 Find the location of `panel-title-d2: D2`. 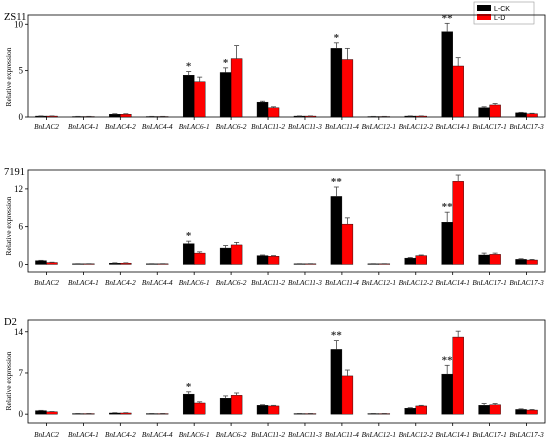

panel-title-d2: D2 is located at coordinates (10, 322).